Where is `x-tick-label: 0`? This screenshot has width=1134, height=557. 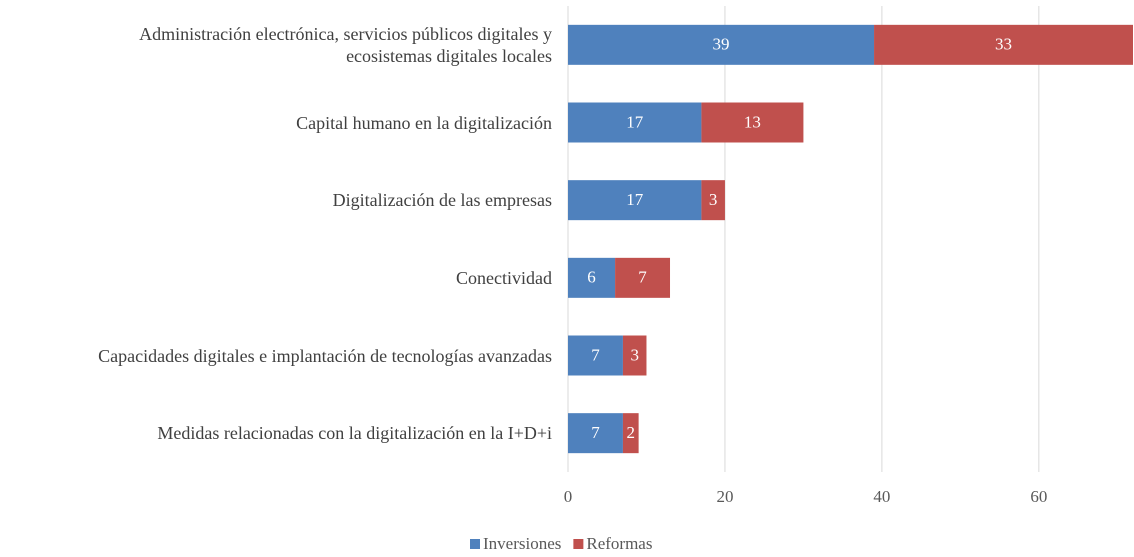
x-tick-label: 0 is located at coordinates (568, 496).